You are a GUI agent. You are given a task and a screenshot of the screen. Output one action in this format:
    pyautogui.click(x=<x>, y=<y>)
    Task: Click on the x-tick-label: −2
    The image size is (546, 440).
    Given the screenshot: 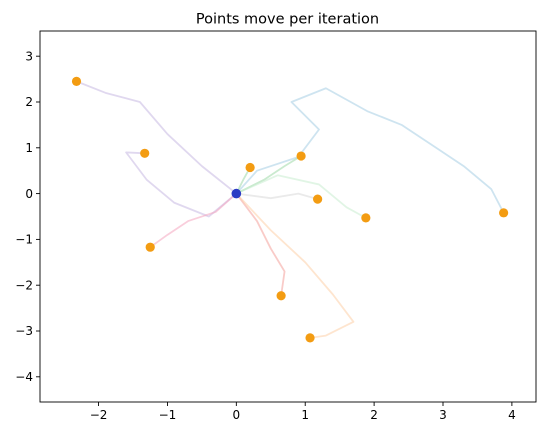 What is the action you would take?
    pyautogui.click(x=99, y=415)
    